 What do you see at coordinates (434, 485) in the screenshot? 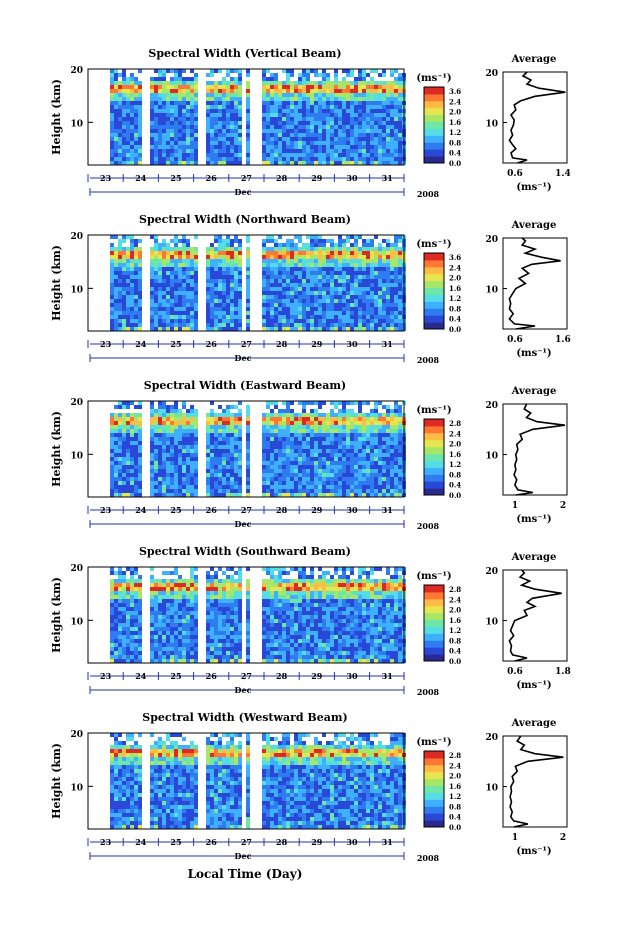
I see `colorbar-segment` at bounding box center [434, 485].